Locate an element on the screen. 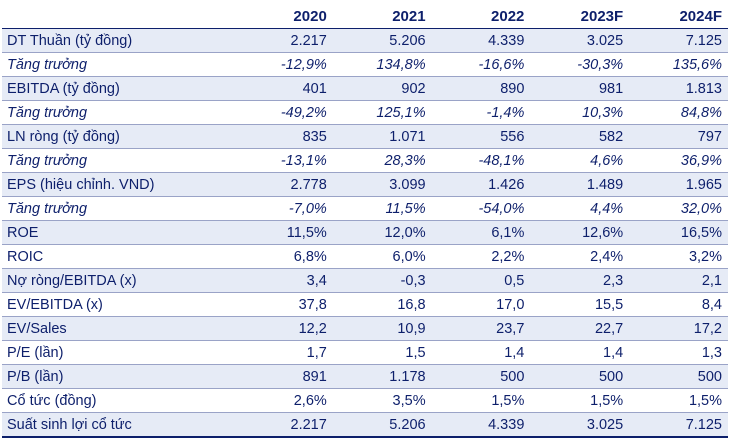 This screenshot has height=438, width=730. row-value: 6,8% is located at coordinates (283, 256).